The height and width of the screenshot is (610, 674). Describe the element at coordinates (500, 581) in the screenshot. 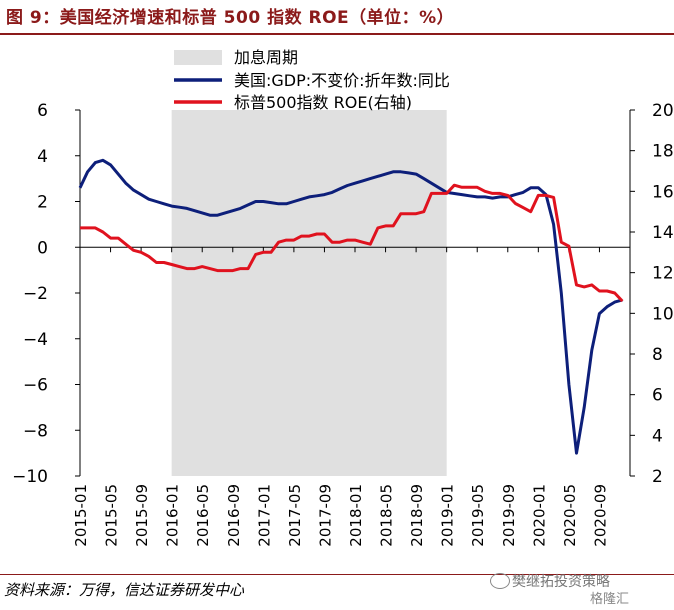

I see `wechat-icon` at that location.